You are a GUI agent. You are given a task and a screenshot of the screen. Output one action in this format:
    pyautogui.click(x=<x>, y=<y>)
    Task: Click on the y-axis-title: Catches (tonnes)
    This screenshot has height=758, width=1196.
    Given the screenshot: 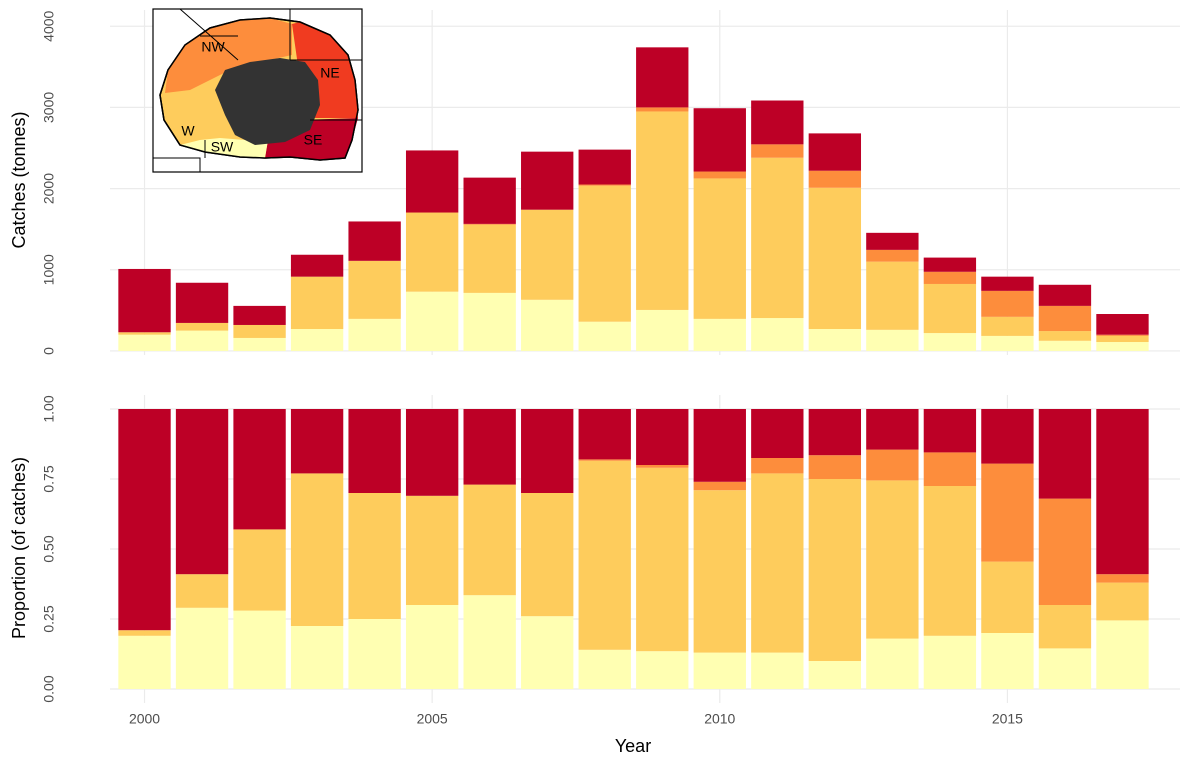 What is the action you would take?
    pyautogui.click(x=19, y=179)
    